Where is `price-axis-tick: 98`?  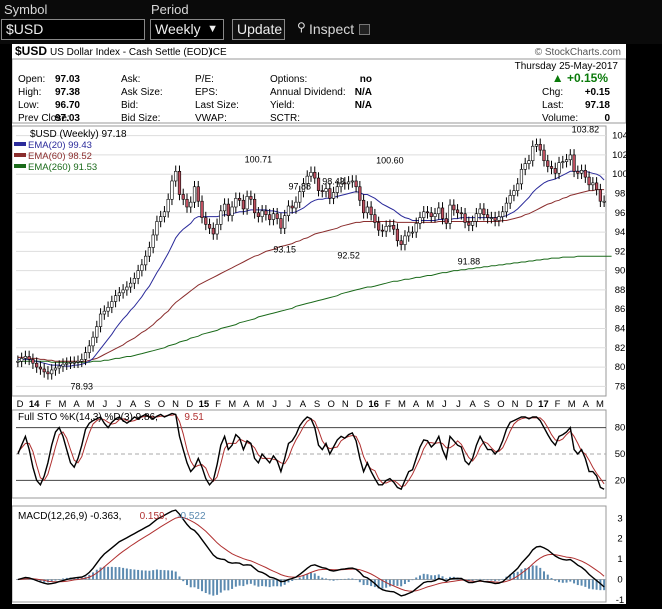 price-axis-tick: 98 is located at coordinates (620, 194).